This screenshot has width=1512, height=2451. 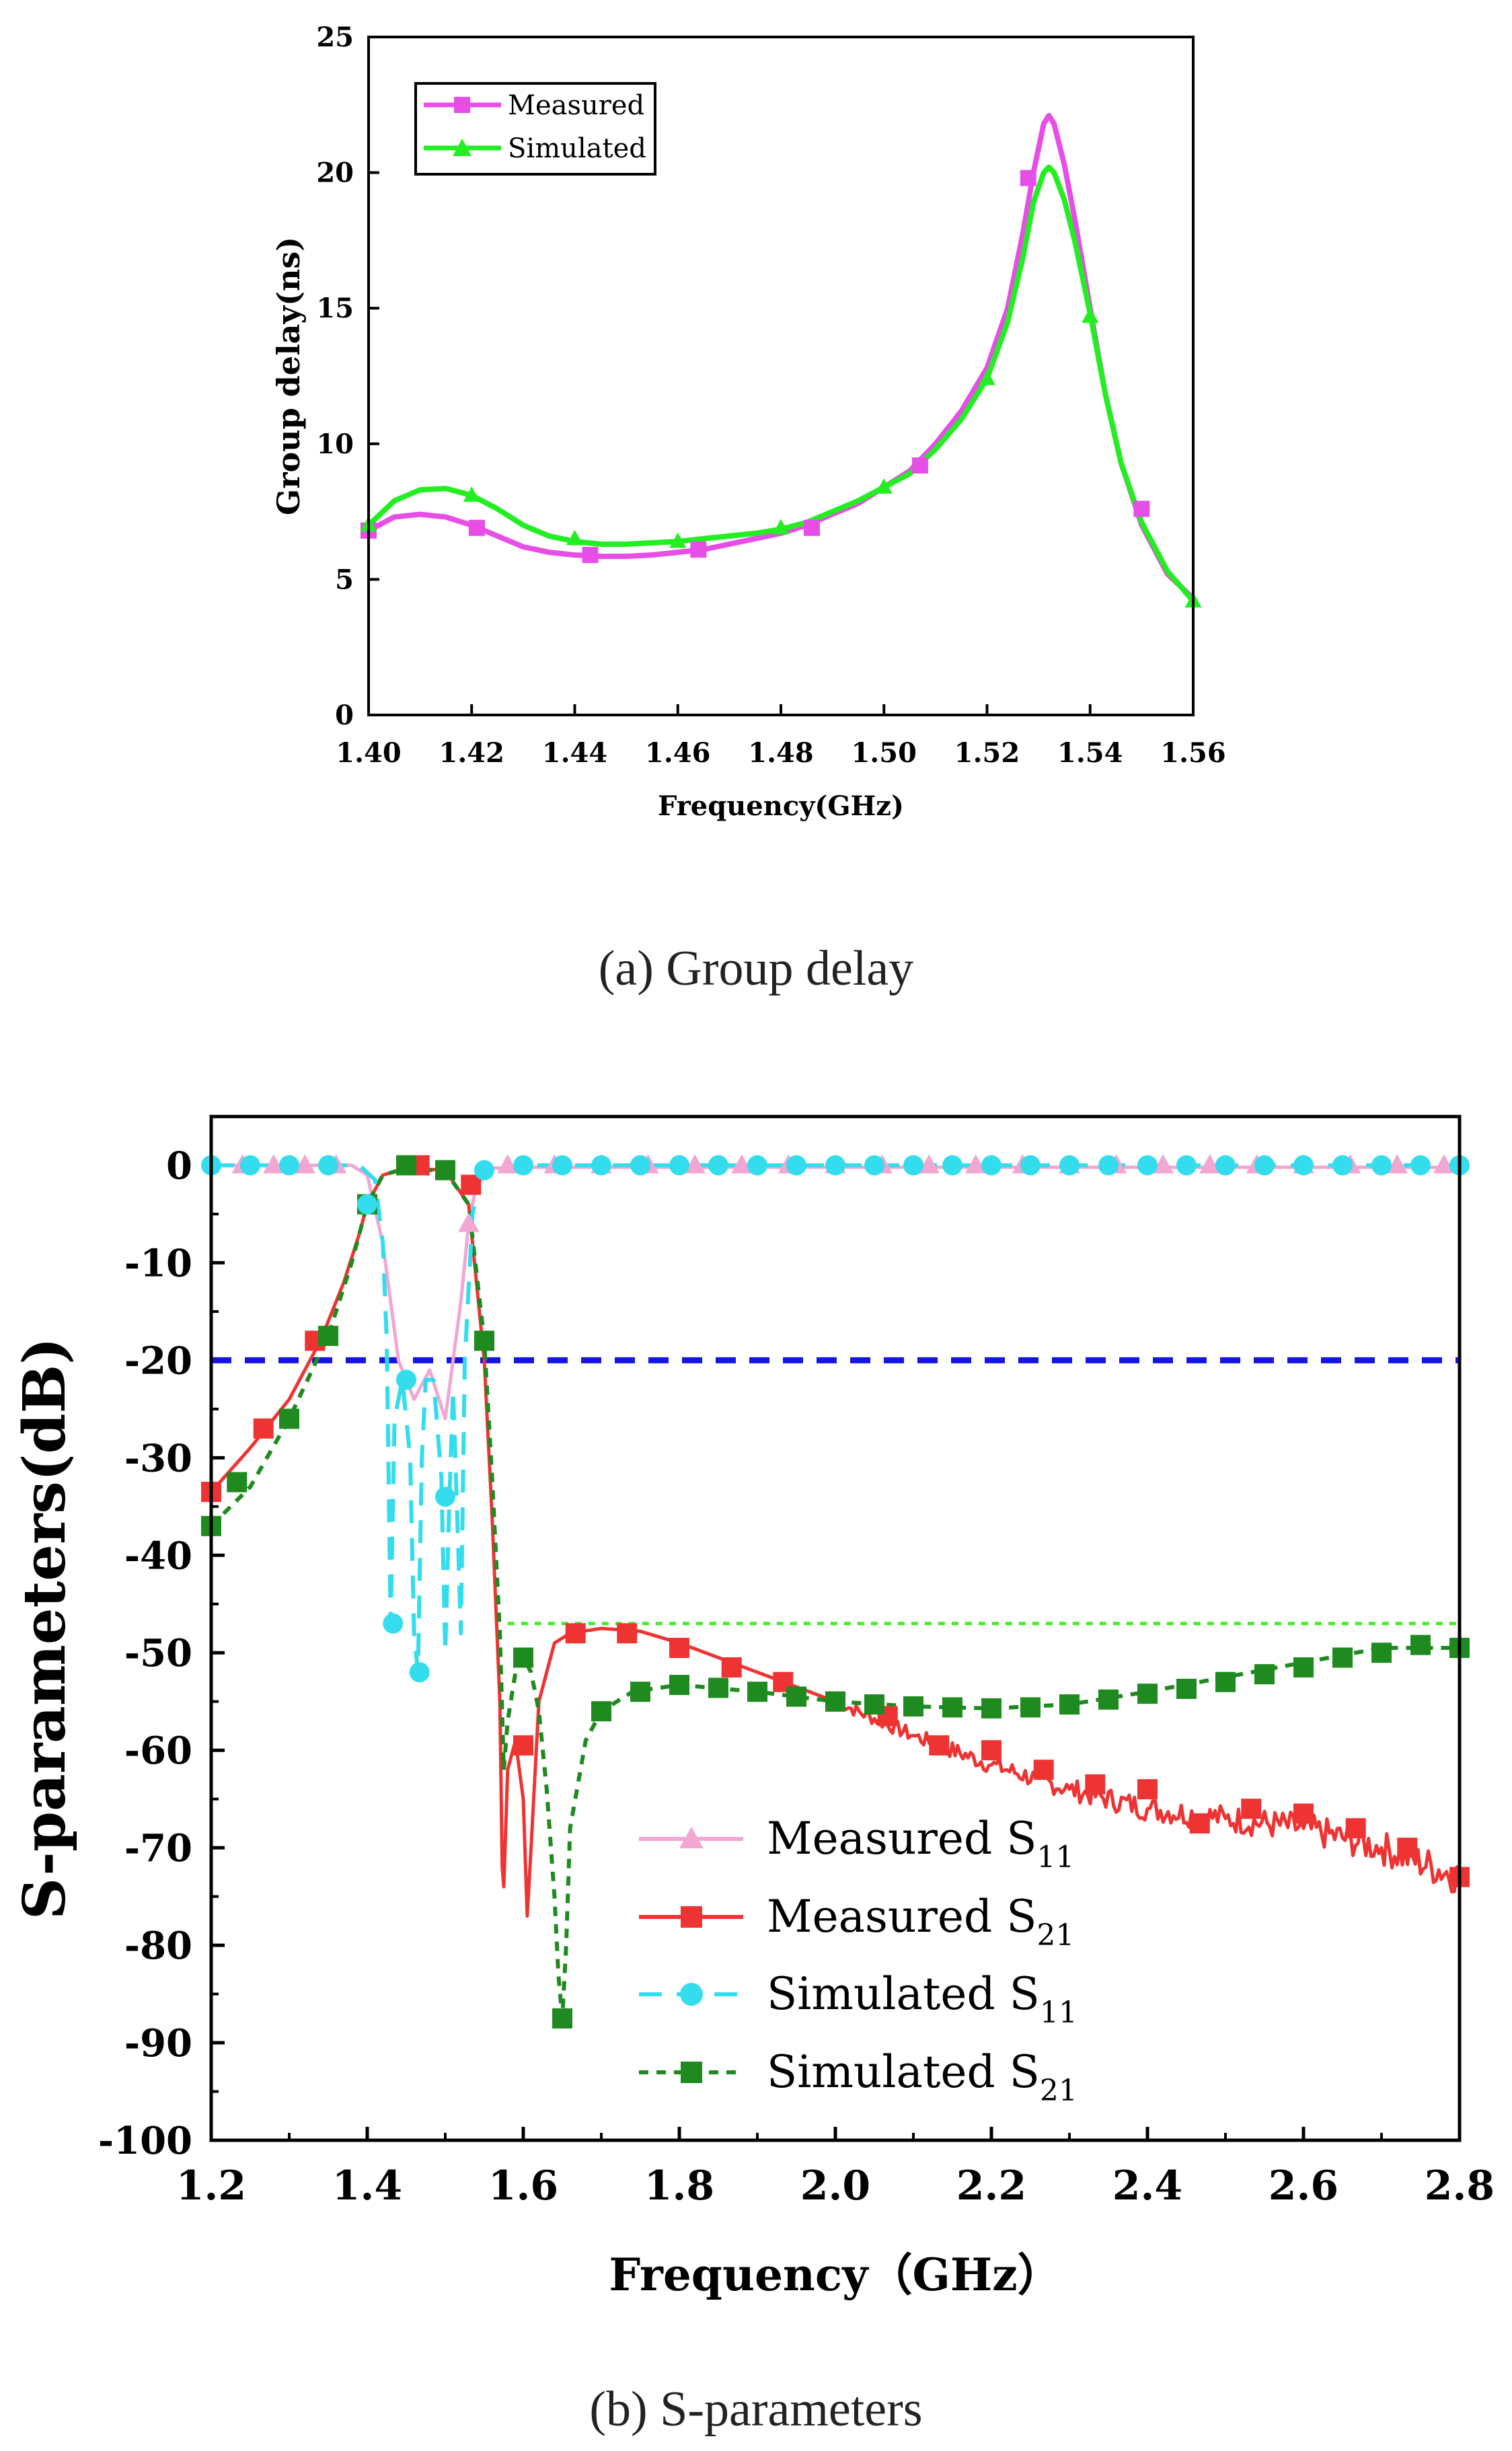 I want to click on svg-text: Measured S21, so click(x=921, y=1922).